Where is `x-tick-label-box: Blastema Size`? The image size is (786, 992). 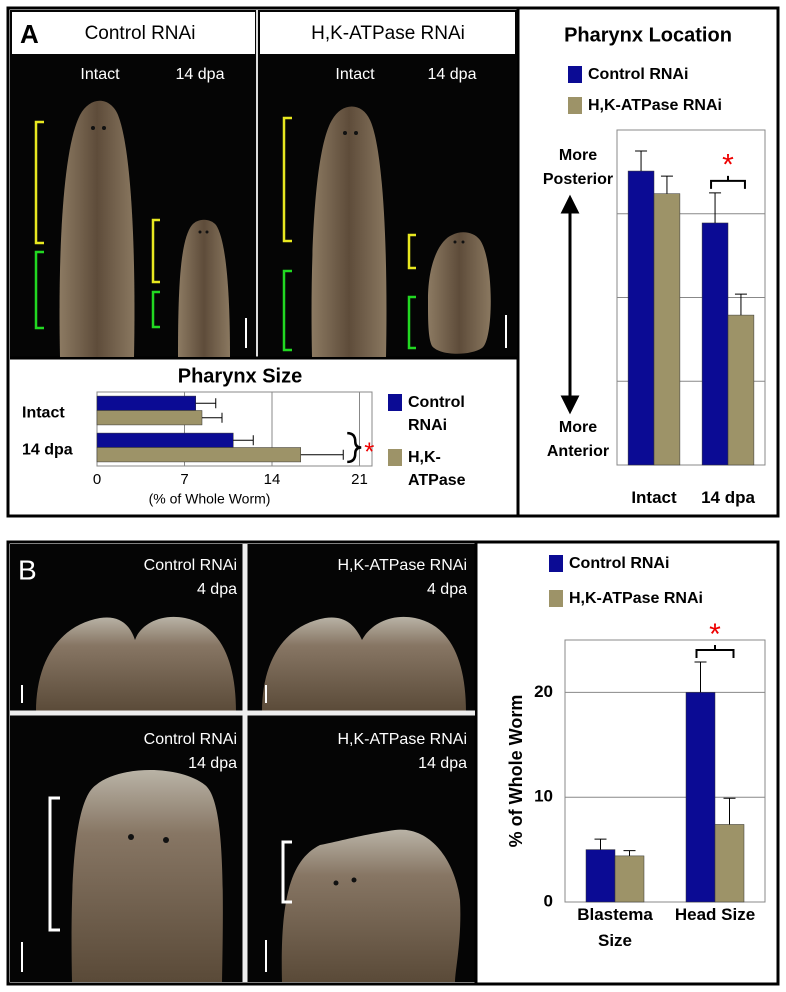
x-tick-label-box: Blastema Size is located at coordinates (615, 927).